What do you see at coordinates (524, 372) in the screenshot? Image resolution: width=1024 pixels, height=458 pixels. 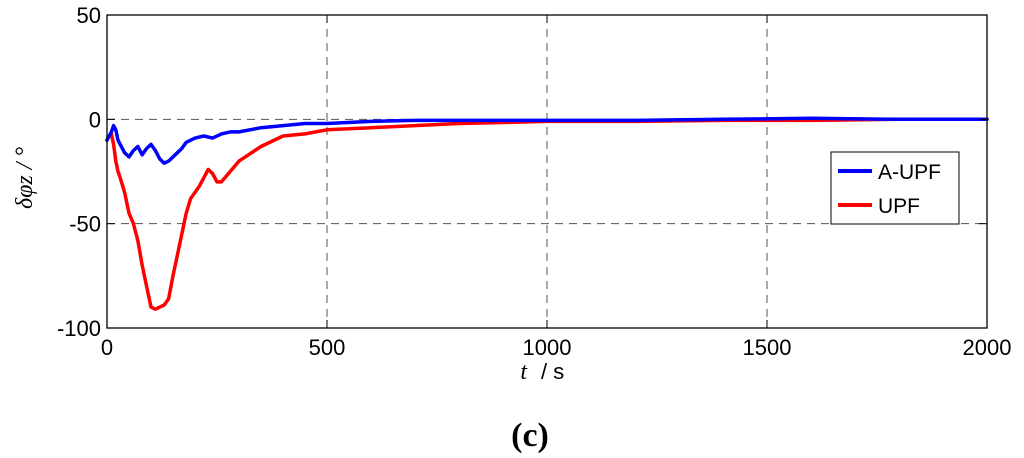 I see `x-axis-variable: t` at bounding box center [524, 372].